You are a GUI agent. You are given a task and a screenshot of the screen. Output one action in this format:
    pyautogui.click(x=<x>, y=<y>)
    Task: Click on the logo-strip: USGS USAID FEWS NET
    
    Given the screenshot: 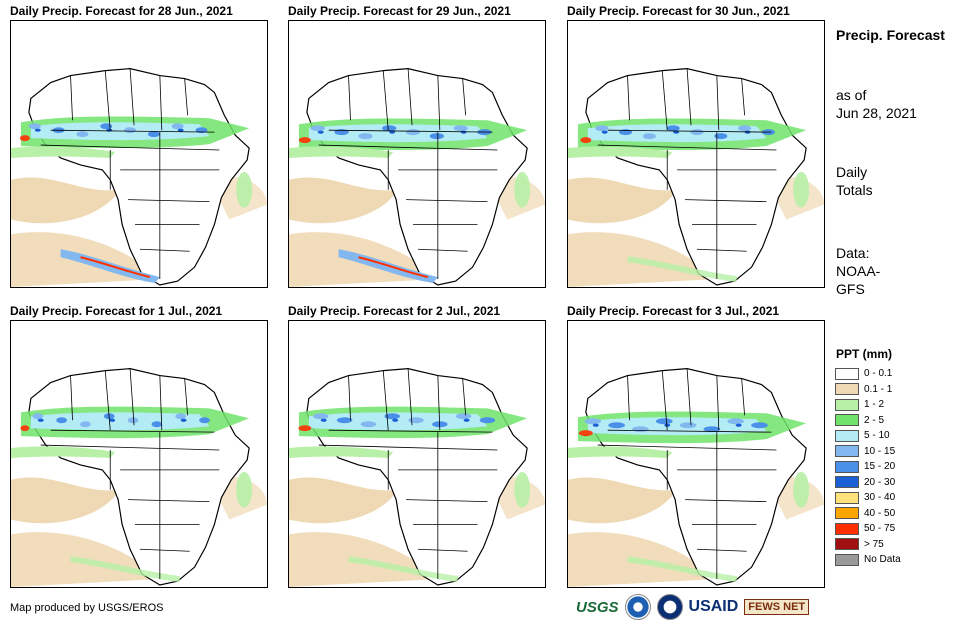 What is the action you would take?
    pyautogui.click(x=693, y=607)
    